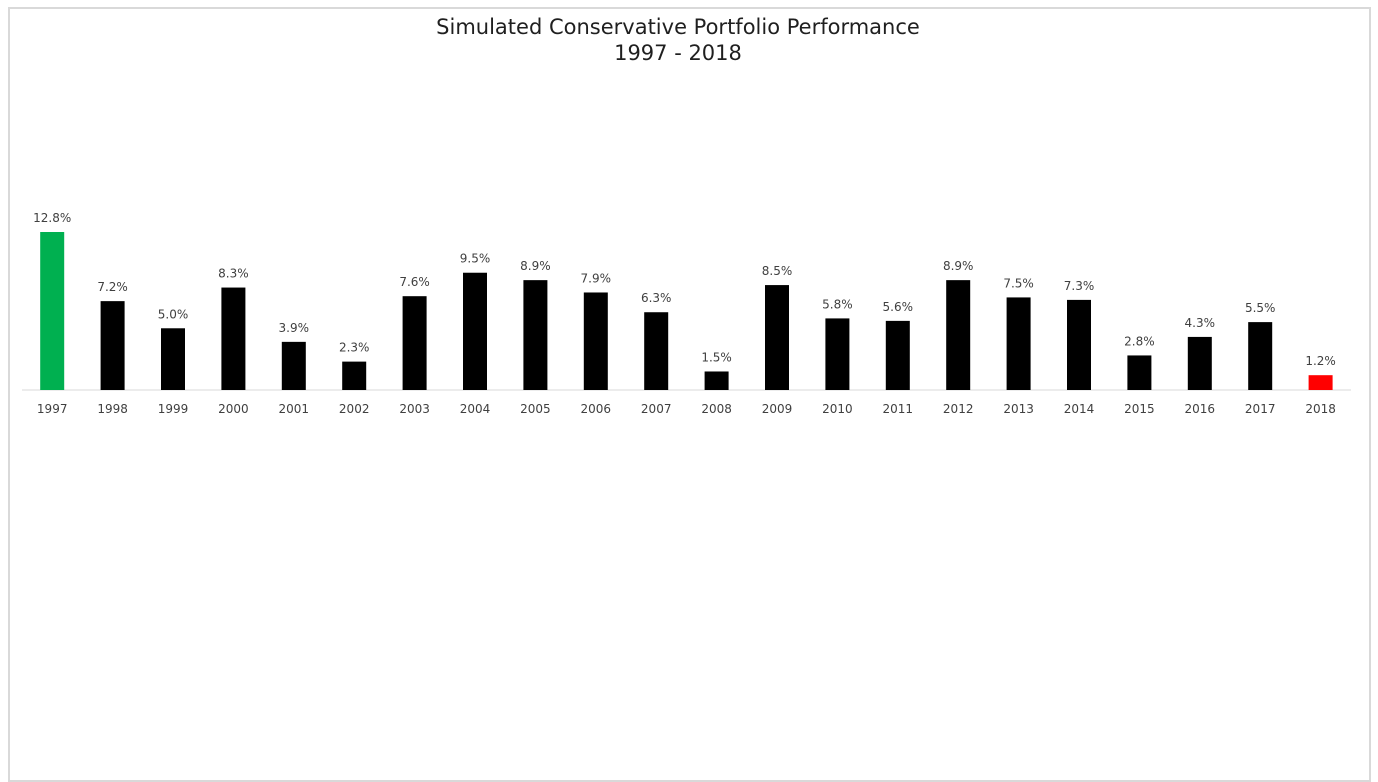 The width and height of the screenshot is (1378, 782). I want to click on tick-label-2005: 2005, so click(535, 409).